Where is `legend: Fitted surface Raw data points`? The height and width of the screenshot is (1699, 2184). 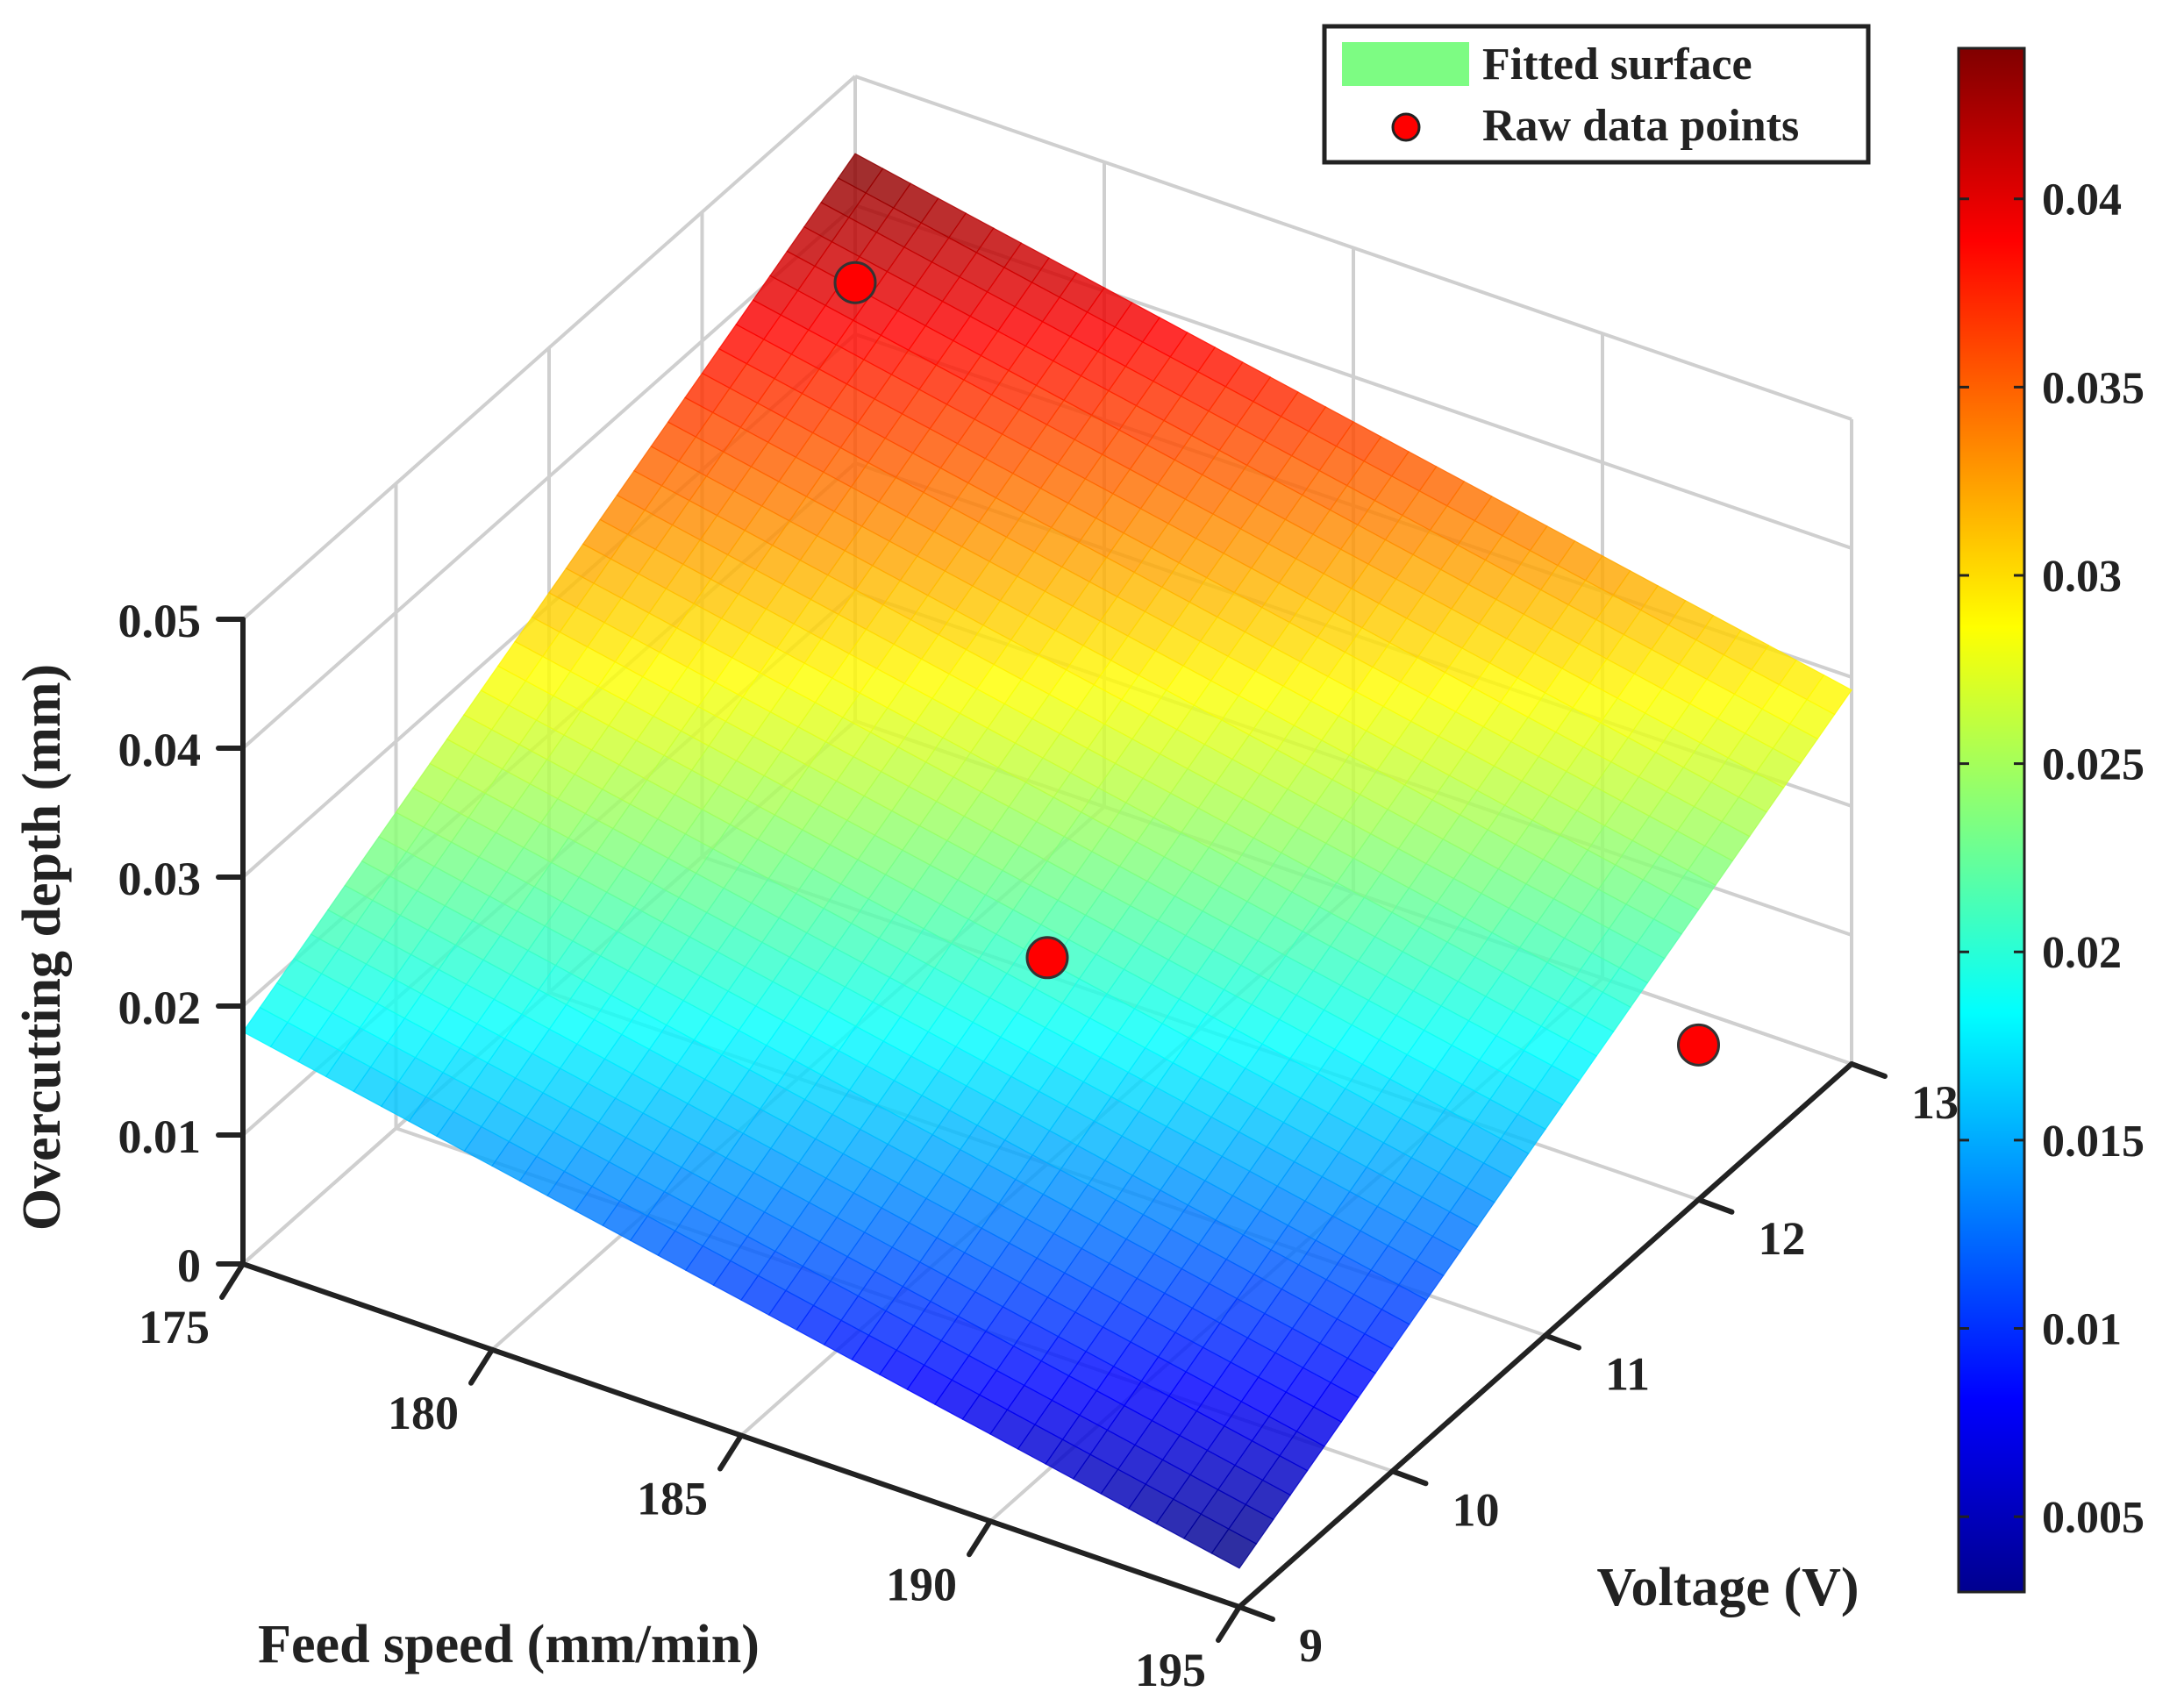 legend: Fitted surface Raw data points is located at coordinates (1596, 94).